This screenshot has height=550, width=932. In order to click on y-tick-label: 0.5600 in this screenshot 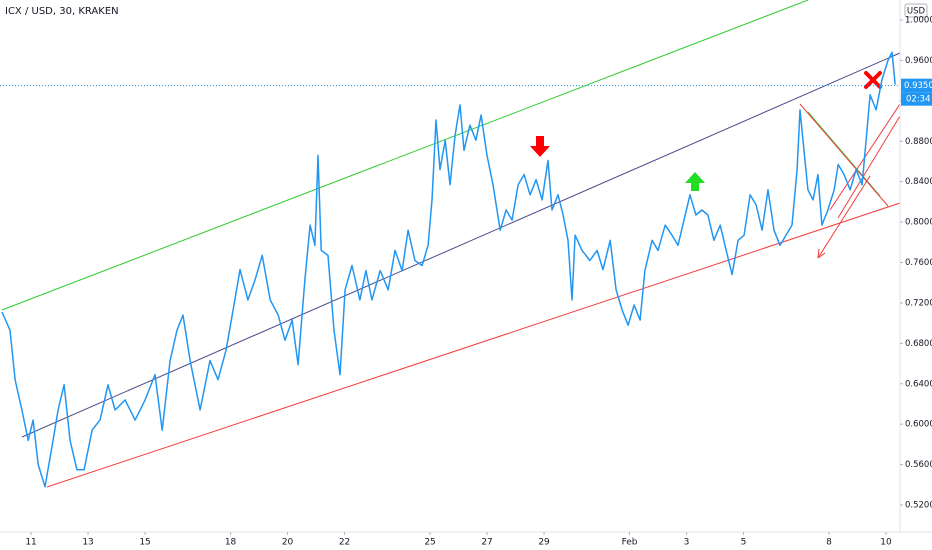, I will do `click(918, 465)`.